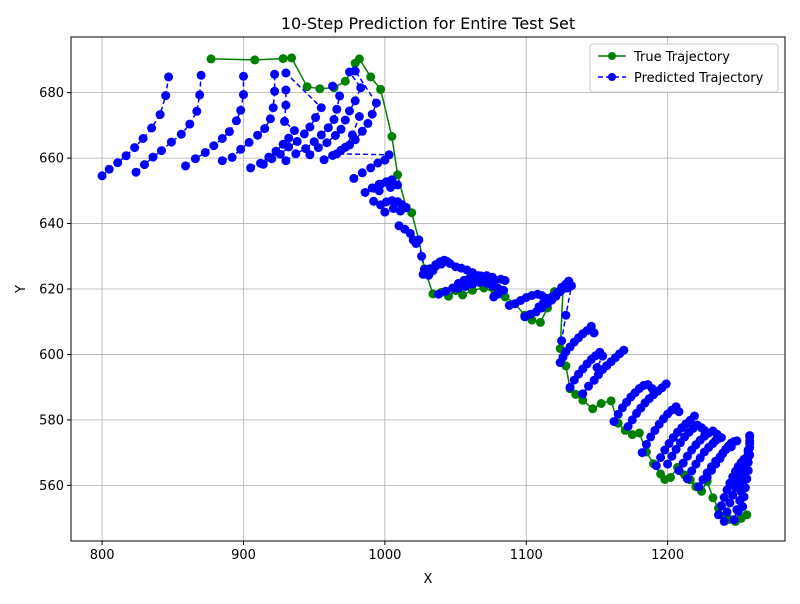  I want to click on legend-box, so click(684, 68).